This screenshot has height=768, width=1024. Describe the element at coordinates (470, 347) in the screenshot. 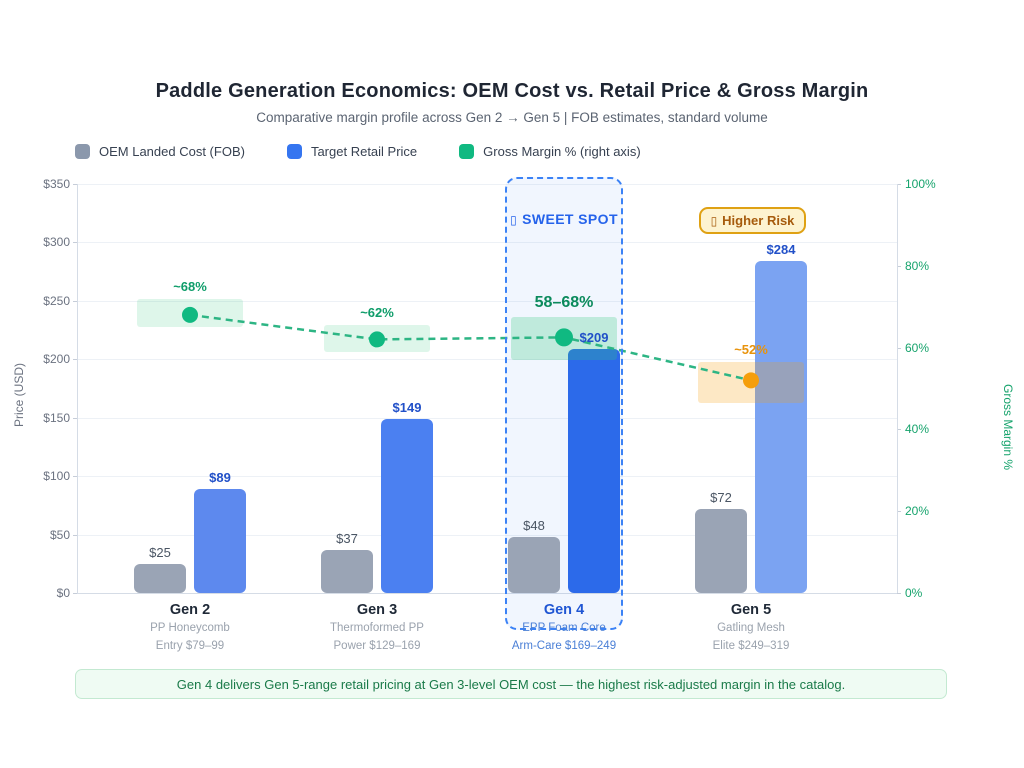

I see `margin-trend-line` at that location.